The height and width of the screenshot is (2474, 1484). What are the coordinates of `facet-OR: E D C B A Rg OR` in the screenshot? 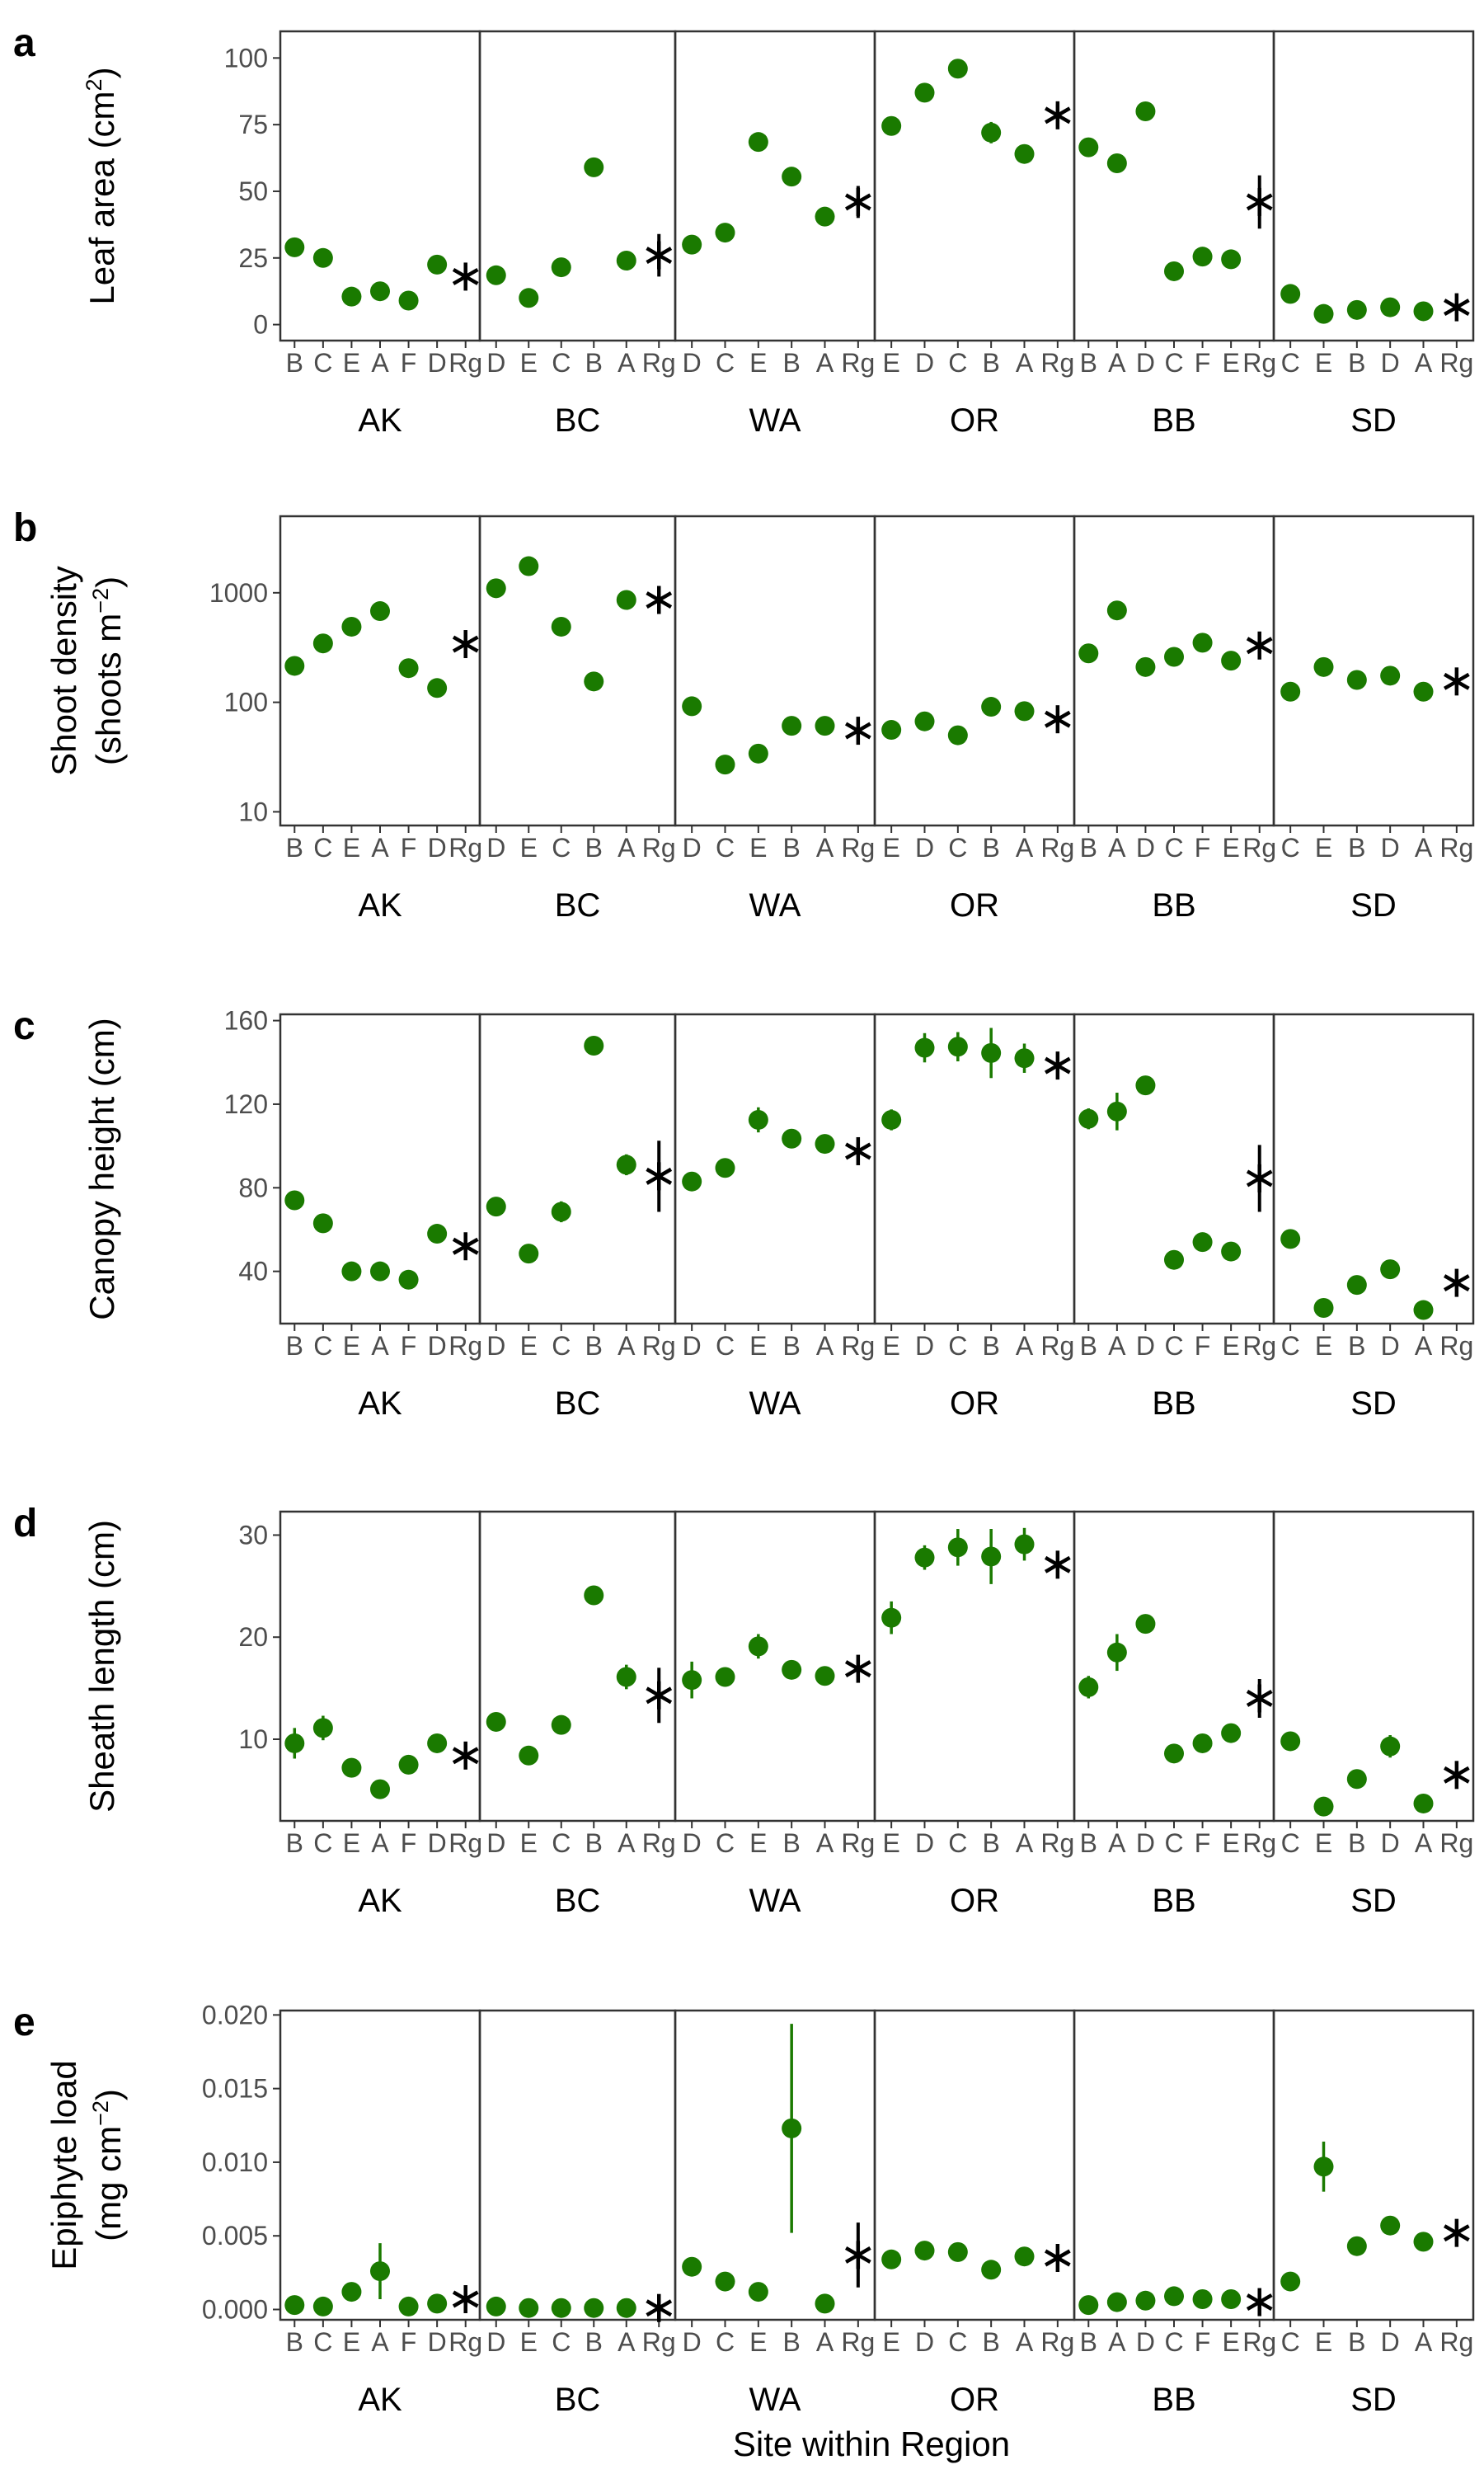 It's located at (974, 719).